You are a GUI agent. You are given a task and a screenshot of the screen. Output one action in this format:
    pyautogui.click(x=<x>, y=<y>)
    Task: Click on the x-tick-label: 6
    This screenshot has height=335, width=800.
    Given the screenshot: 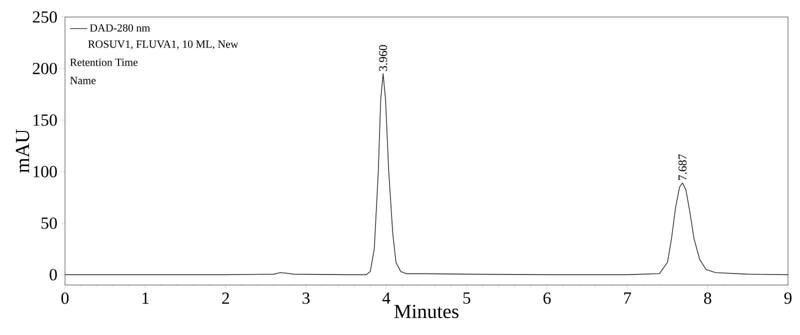 What is the action you would take?
    pyautogui.click(x=547, y=298)
    